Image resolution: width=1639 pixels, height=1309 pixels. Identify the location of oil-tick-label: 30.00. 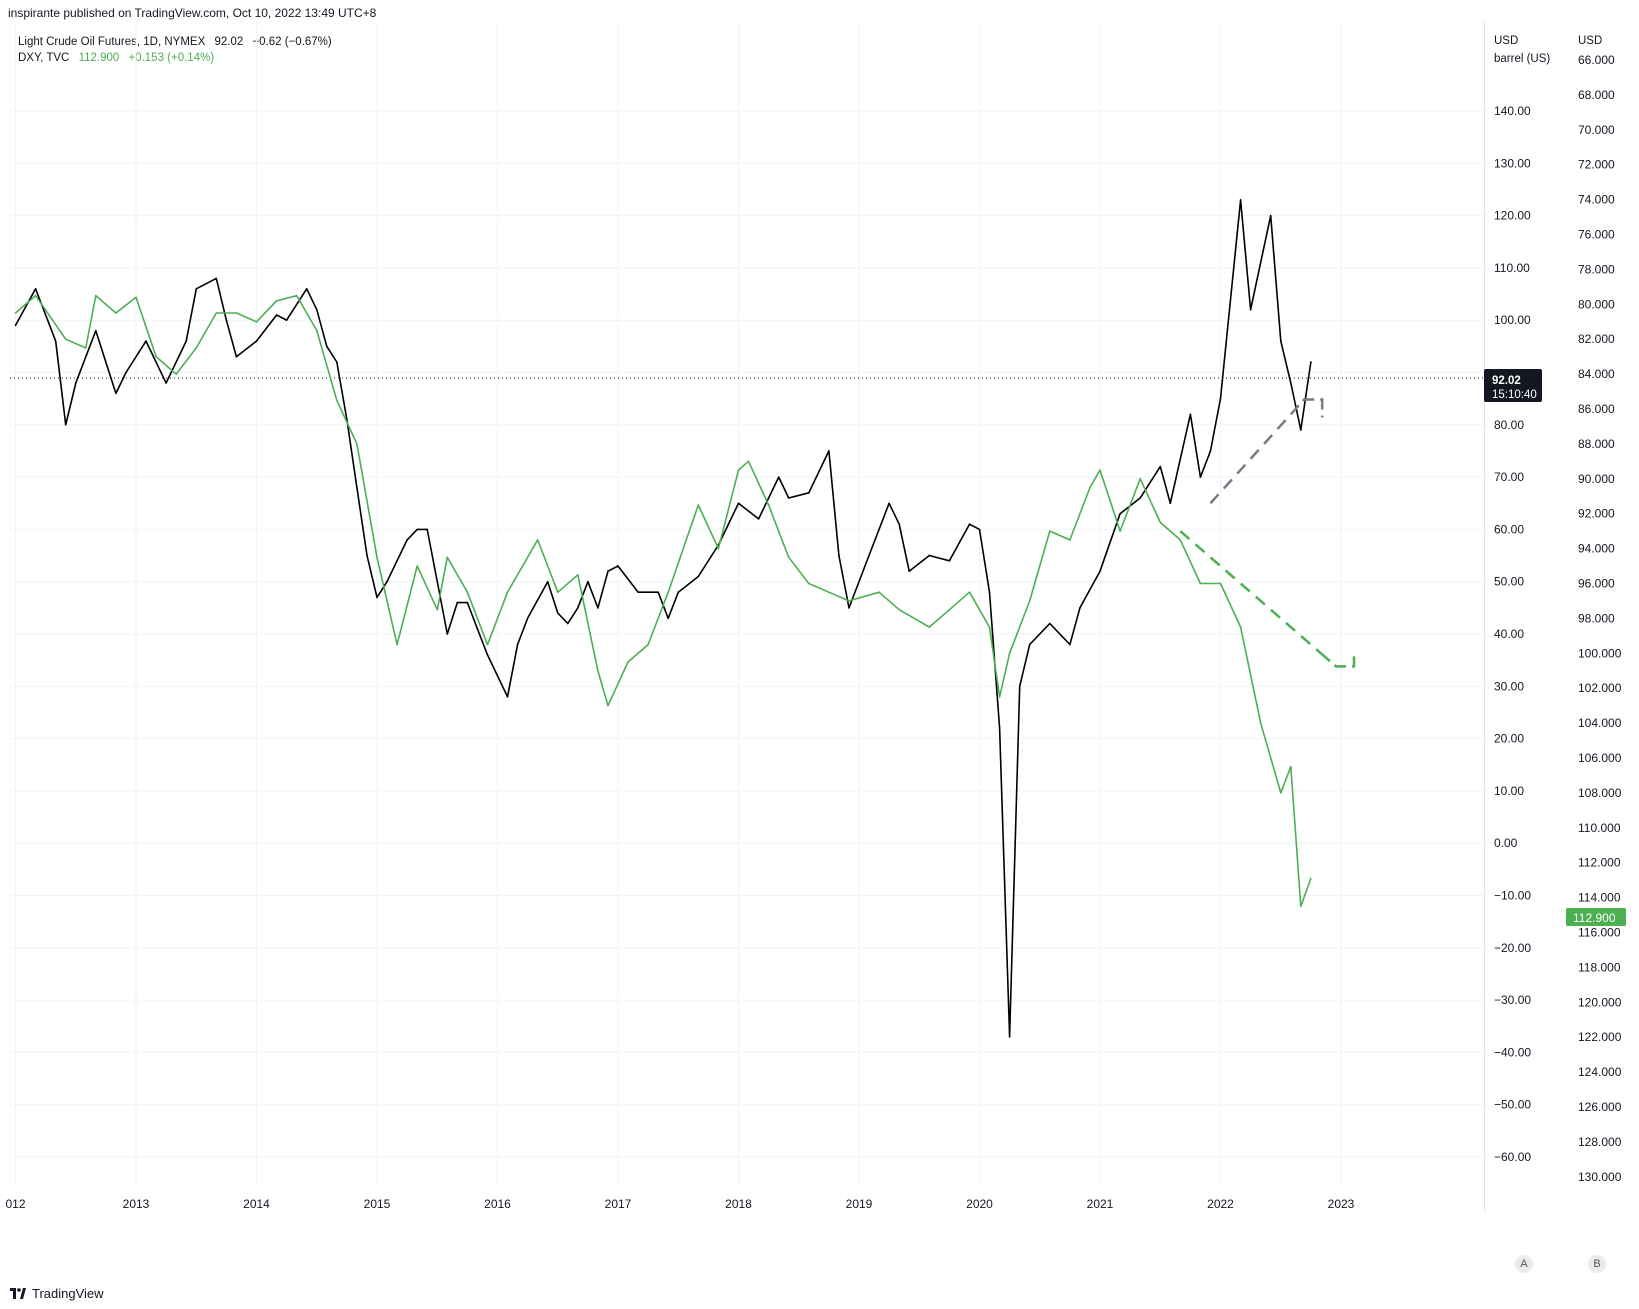
(1509, 686).